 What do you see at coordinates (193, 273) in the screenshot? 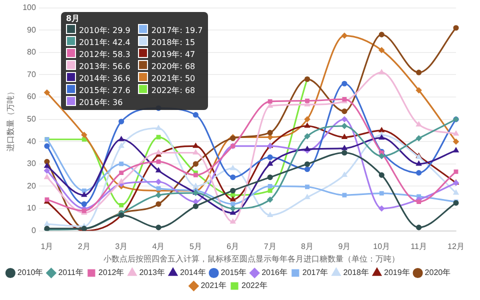
I see `legend-label: 2014年` at bounding box center [193, 273].